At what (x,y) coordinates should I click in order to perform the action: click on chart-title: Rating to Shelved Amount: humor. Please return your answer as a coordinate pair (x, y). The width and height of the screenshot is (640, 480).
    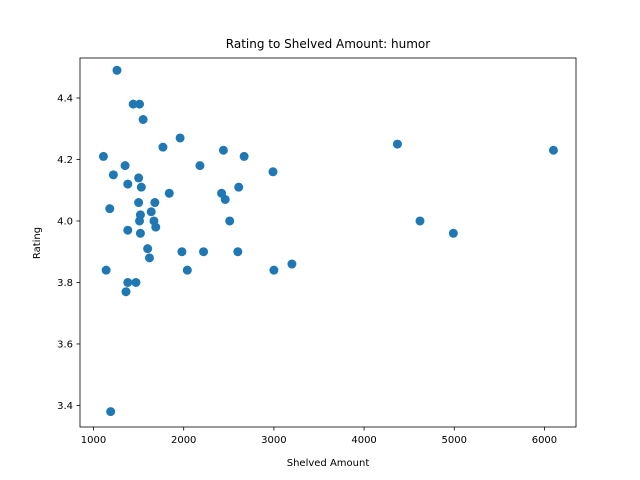
    Looking at the image, I should click on (328, 44).